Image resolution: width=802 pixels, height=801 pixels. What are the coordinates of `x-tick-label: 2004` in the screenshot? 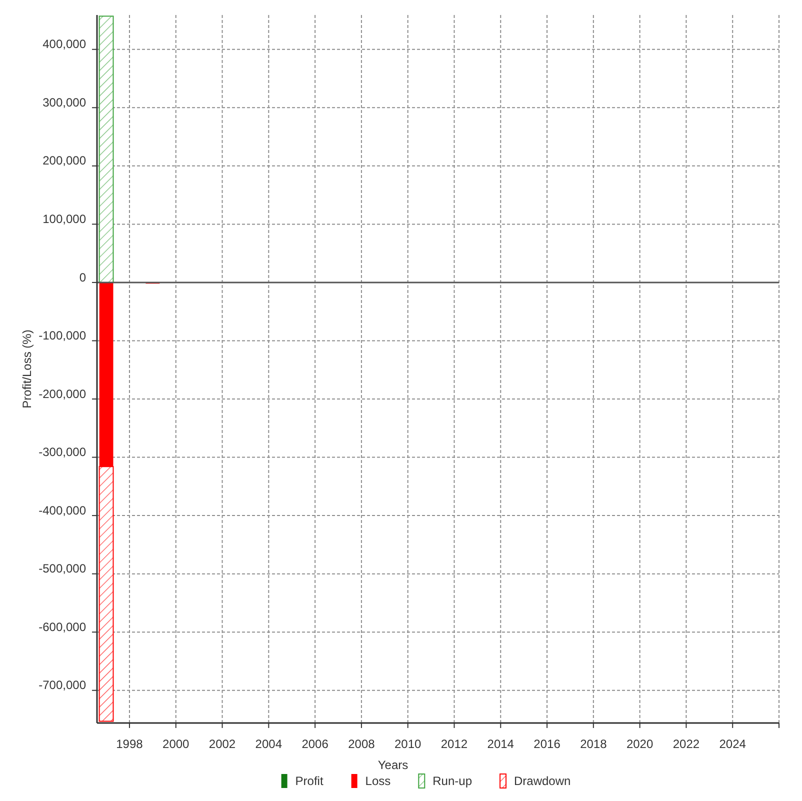 It's located at (268, 744).